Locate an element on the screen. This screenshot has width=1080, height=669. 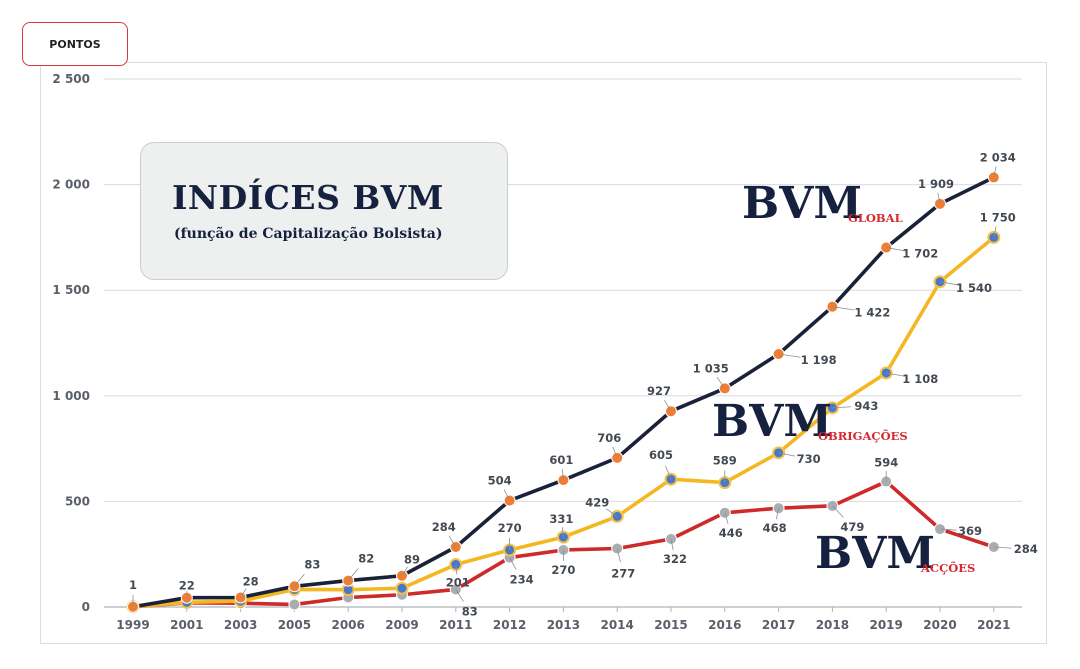
x-tick-label: 2021 is located at coordinates (993, 625).